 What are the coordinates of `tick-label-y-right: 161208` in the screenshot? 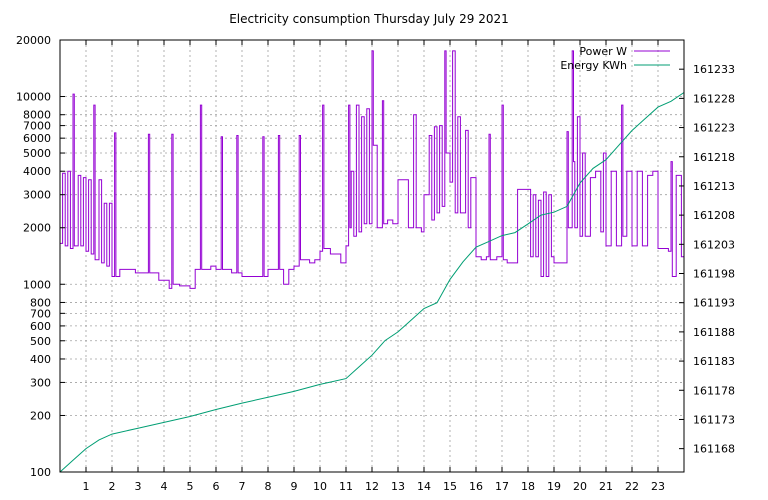 It's located at (714, 215).